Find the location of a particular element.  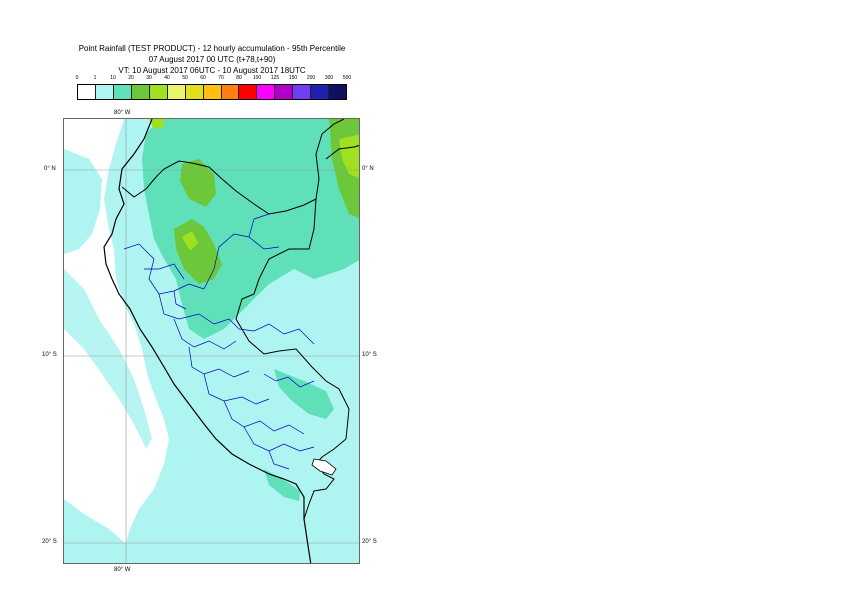

rain-band-south is located at coordinates (95, 531).